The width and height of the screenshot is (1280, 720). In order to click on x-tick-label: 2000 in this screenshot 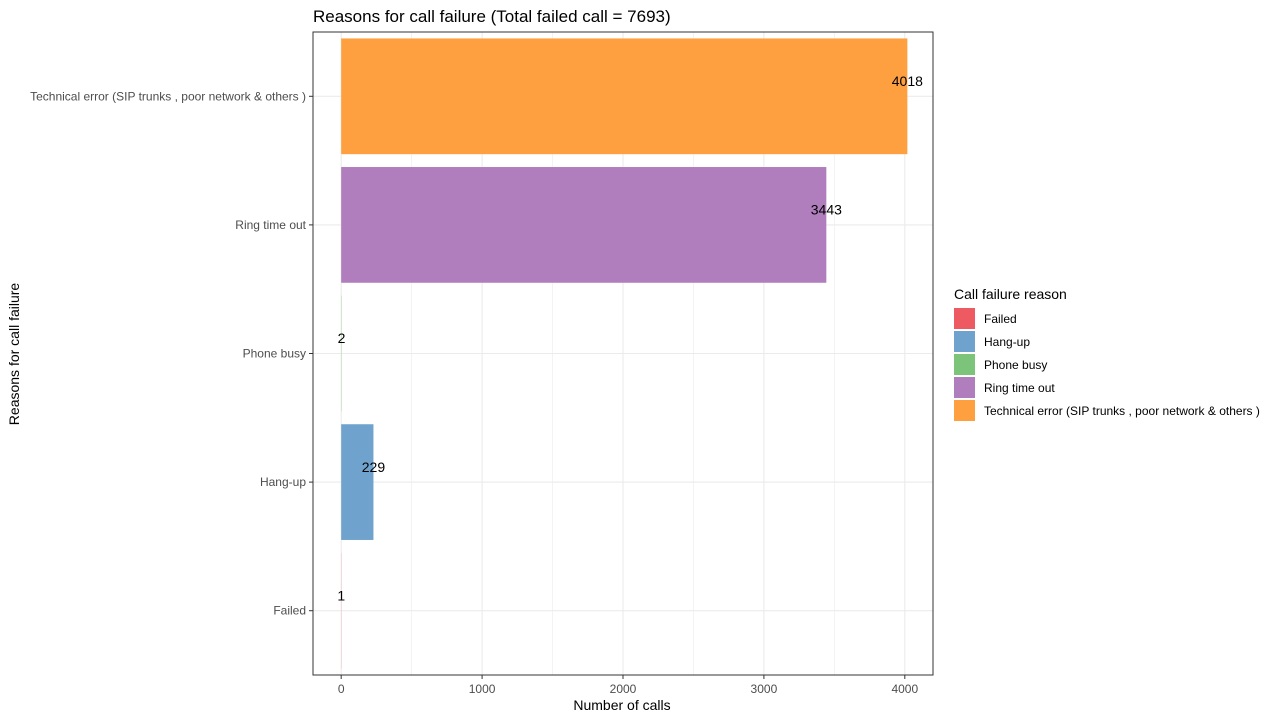, I will do `click(623, 689)`.